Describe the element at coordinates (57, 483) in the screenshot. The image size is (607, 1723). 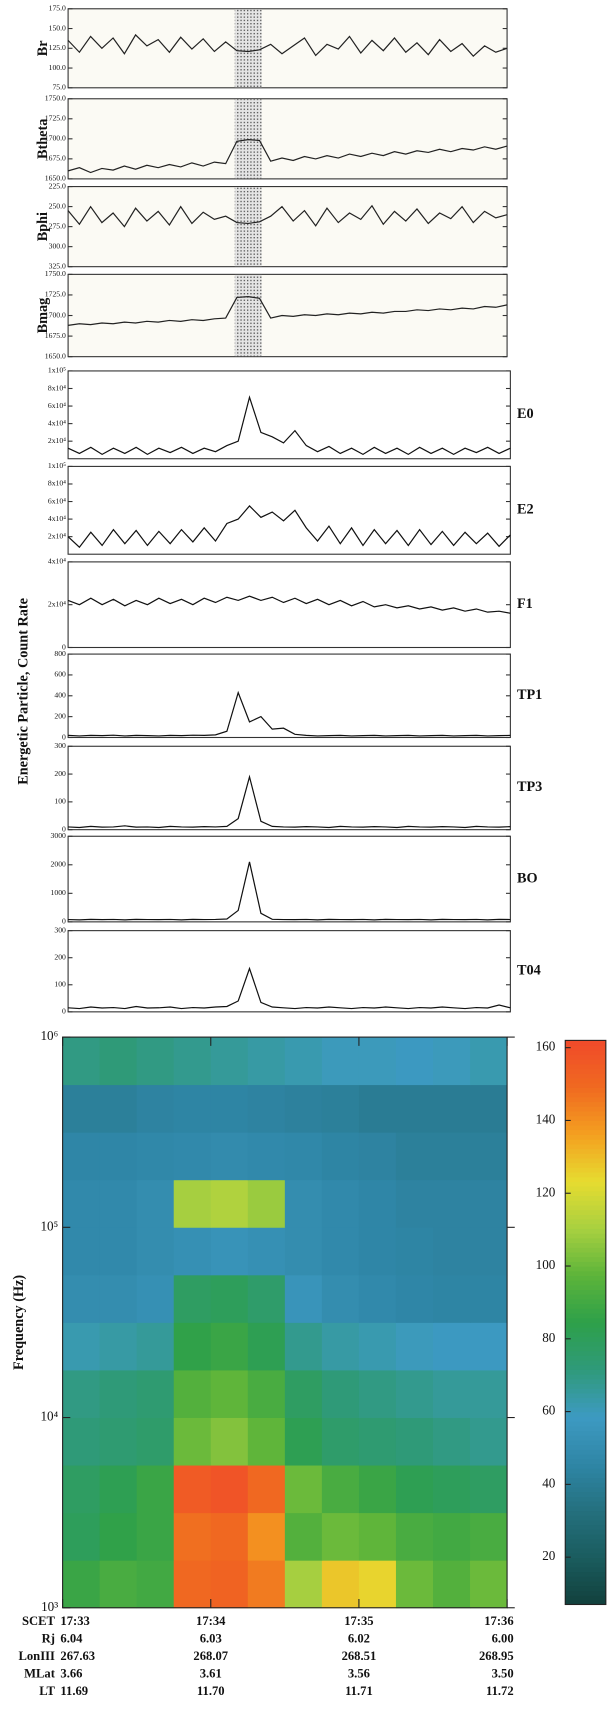
I see `y-tick-label: 8x10⁴` at that location.